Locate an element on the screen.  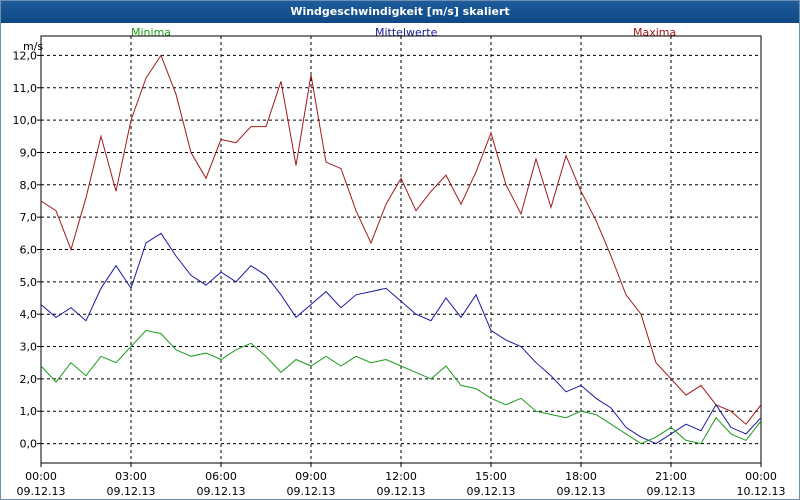
y-tick-label: 7,0 is located at coordinates (29, 217).